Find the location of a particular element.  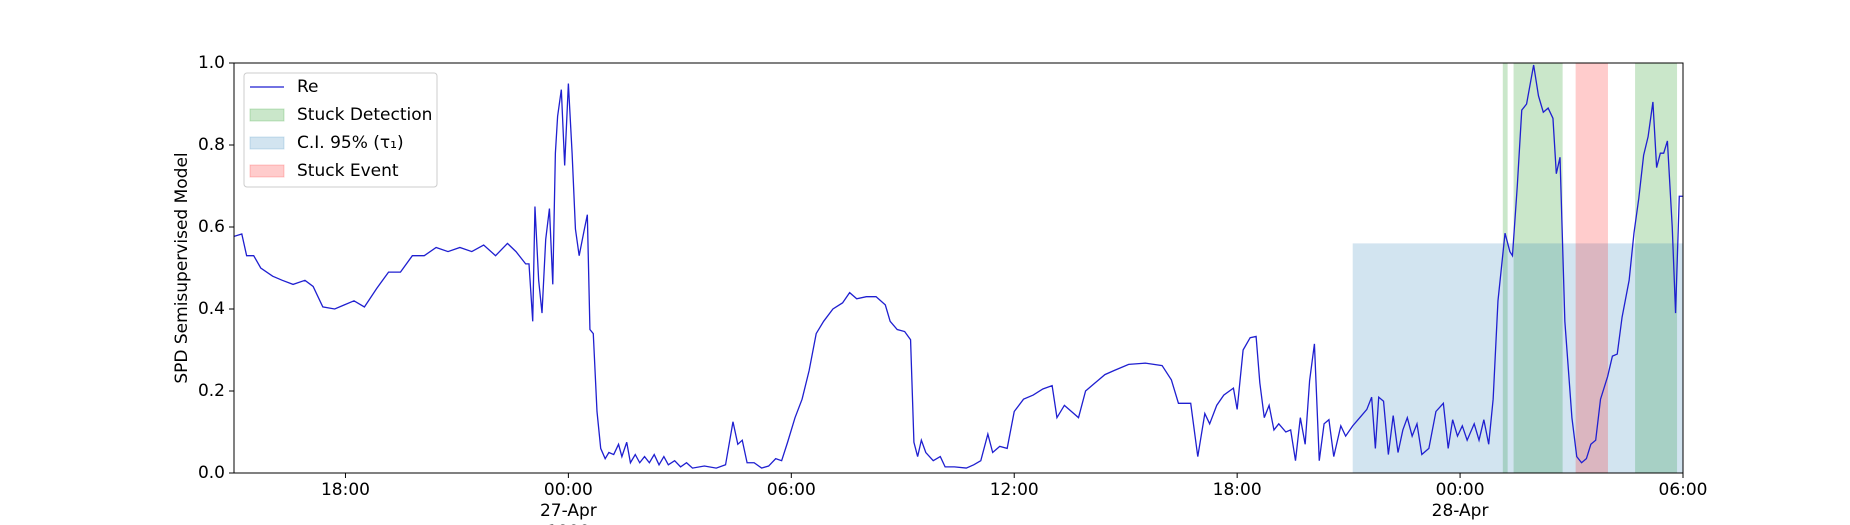

legend-label: Stuck Detection is located at coordinates (364, 115).